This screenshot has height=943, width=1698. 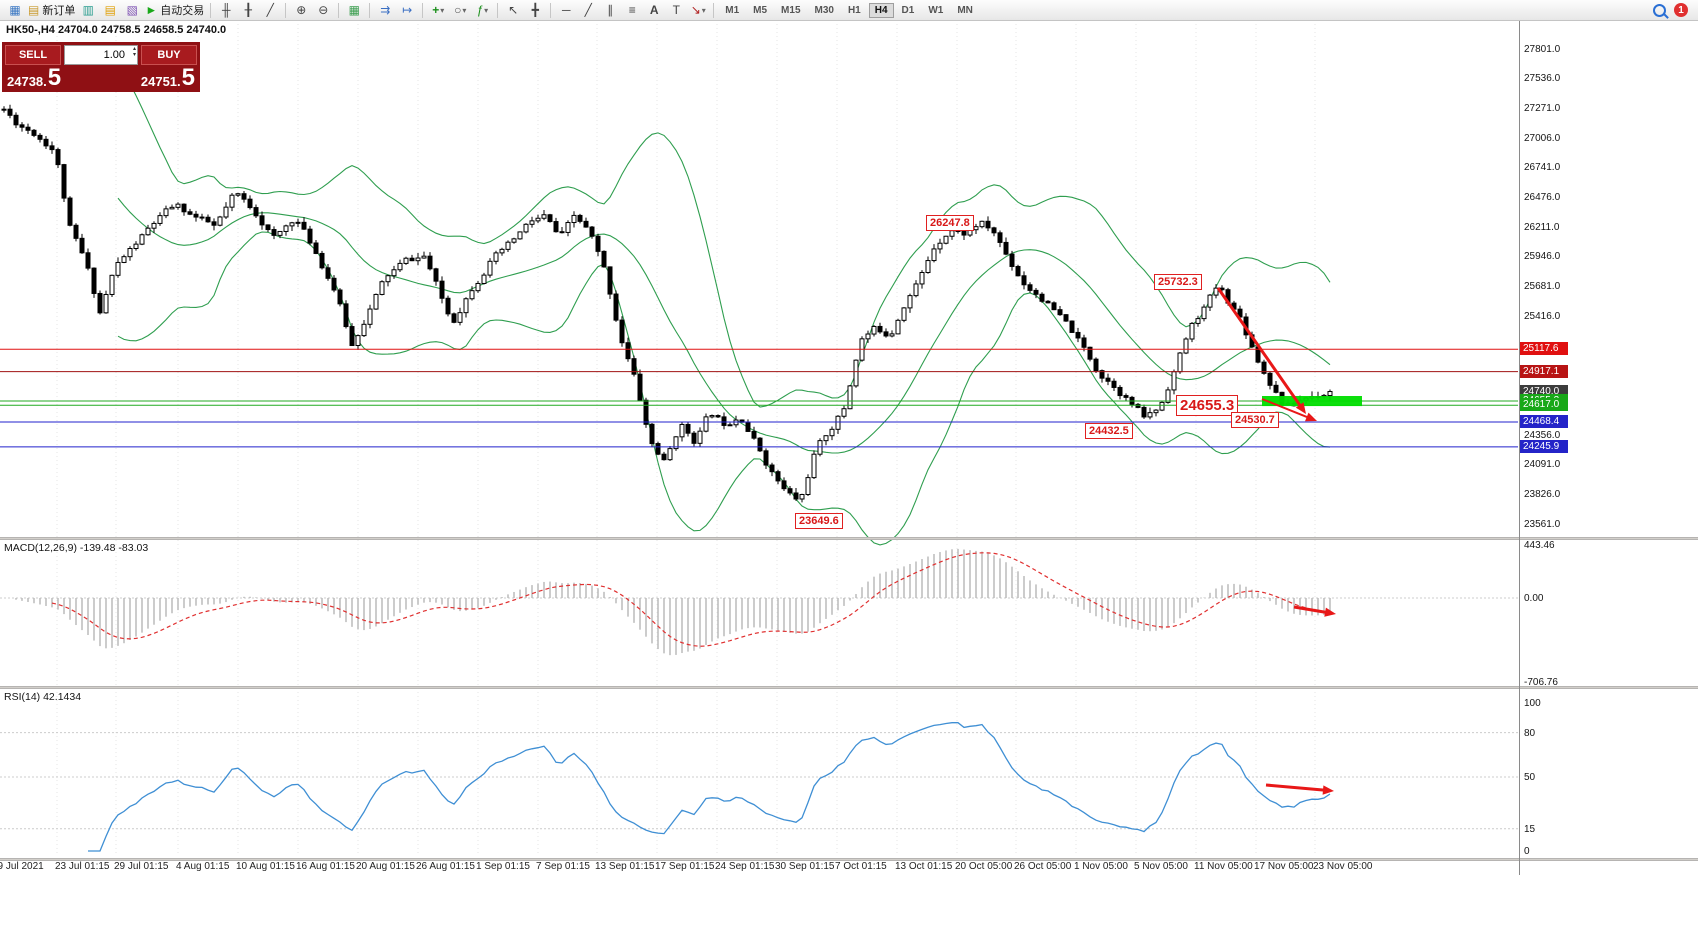 What do you see at coordinates (936, 10) in the screenshot?
I see `timeframe-w1: W1` at bounding box center [936, 10].